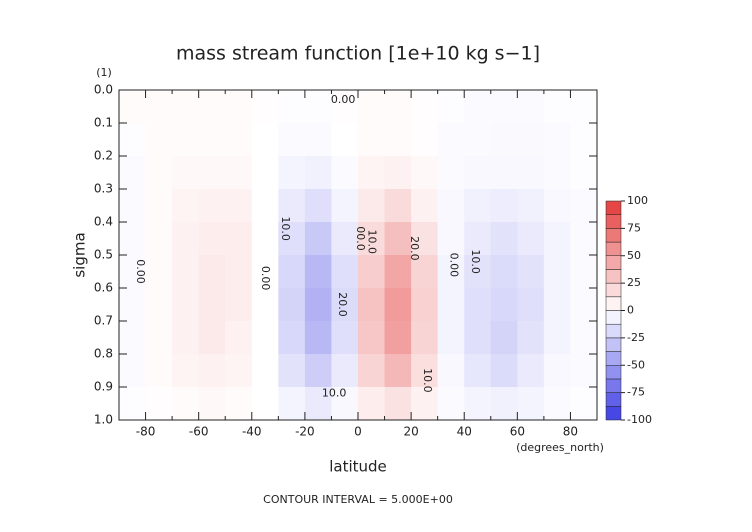 This screenshot has height=532, width=752. I want to click on colorbar-label: -50, so click(636, 364).